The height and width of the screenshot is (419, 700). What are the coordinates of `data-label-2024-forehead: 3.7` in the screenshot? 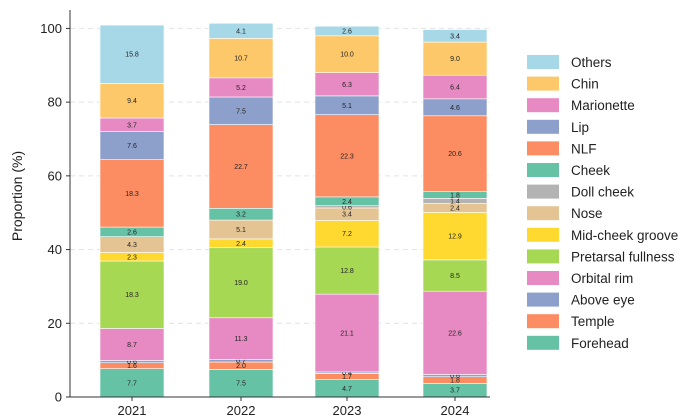 It's located at (455, 391).